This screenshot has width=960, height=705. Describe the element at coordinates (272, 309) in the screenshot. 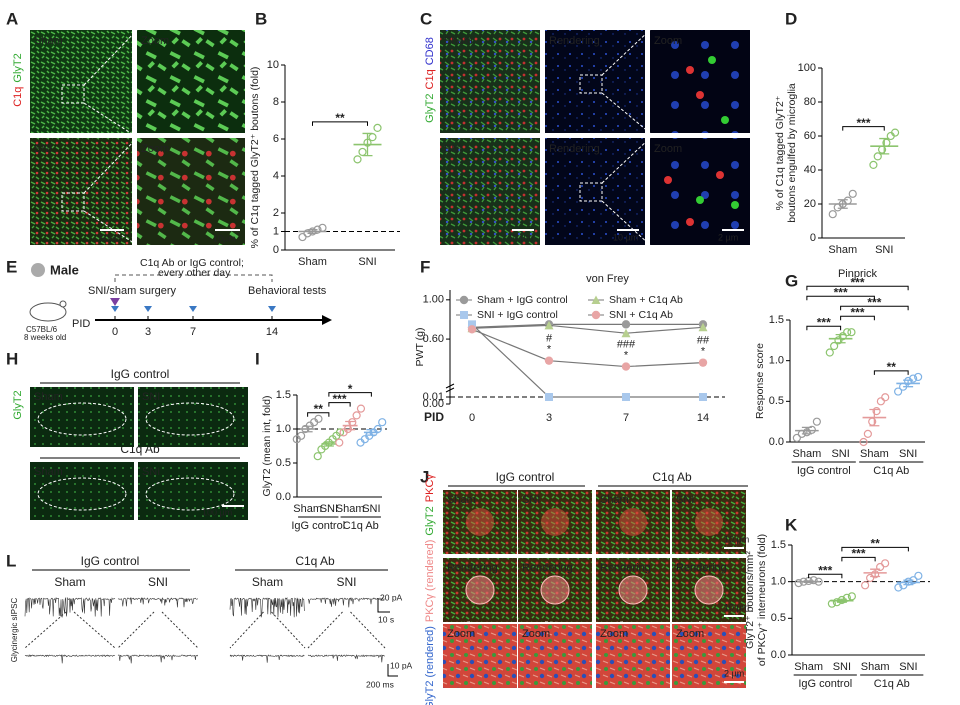

I see `injection-marker` at that location.